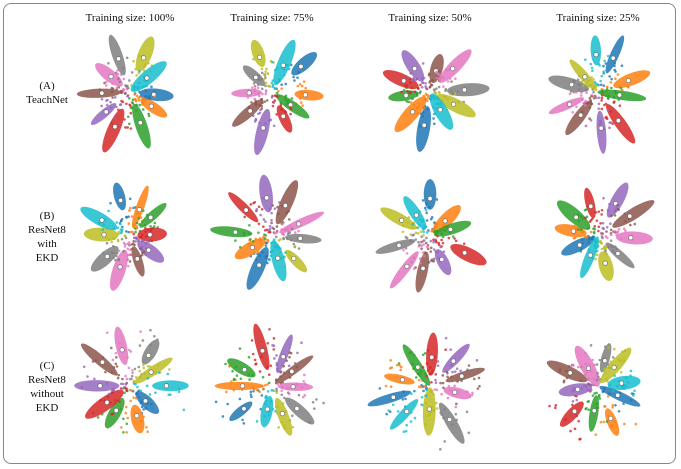 This screenshot has width=681, height=469. Describe the element at coordinates (131, 380) in the screenshot. I see `embedding-panel` at that location.